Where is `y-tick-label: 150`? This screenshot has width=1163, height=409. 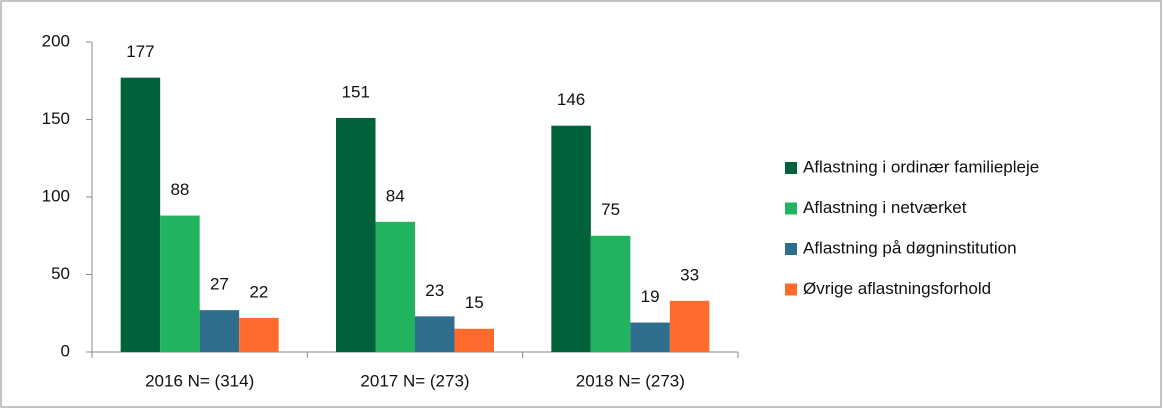 y-tick-label: 150 is located at coordinates (56, 118).